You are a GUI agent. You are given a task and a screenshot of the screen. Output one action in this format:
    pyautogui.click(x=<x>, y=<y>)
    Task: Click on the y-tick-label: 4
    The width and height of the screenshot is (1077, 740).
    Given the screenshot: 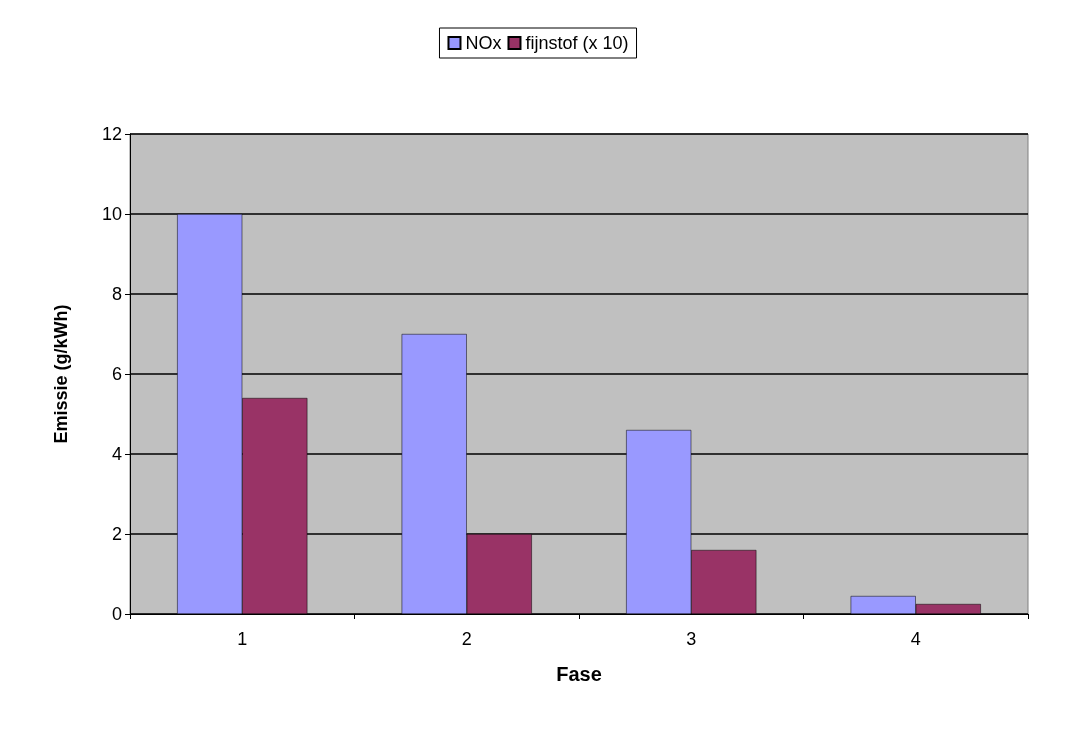 What is the action you would take?
    pyautogui.click(x=116, y=454)
    